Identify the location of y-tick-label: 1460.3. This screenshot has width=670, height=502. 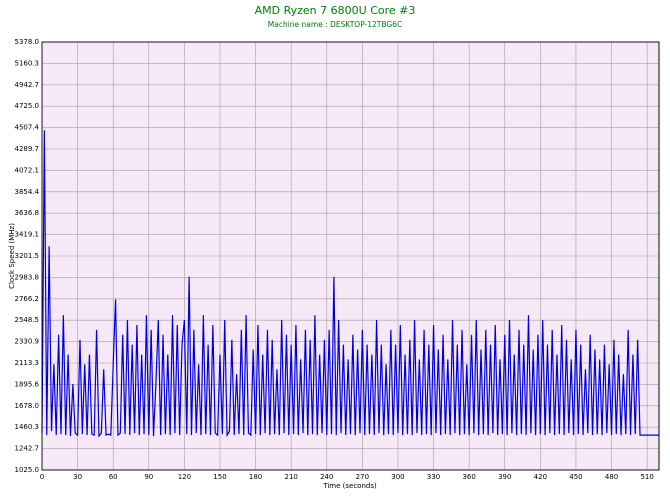
(27, 427).